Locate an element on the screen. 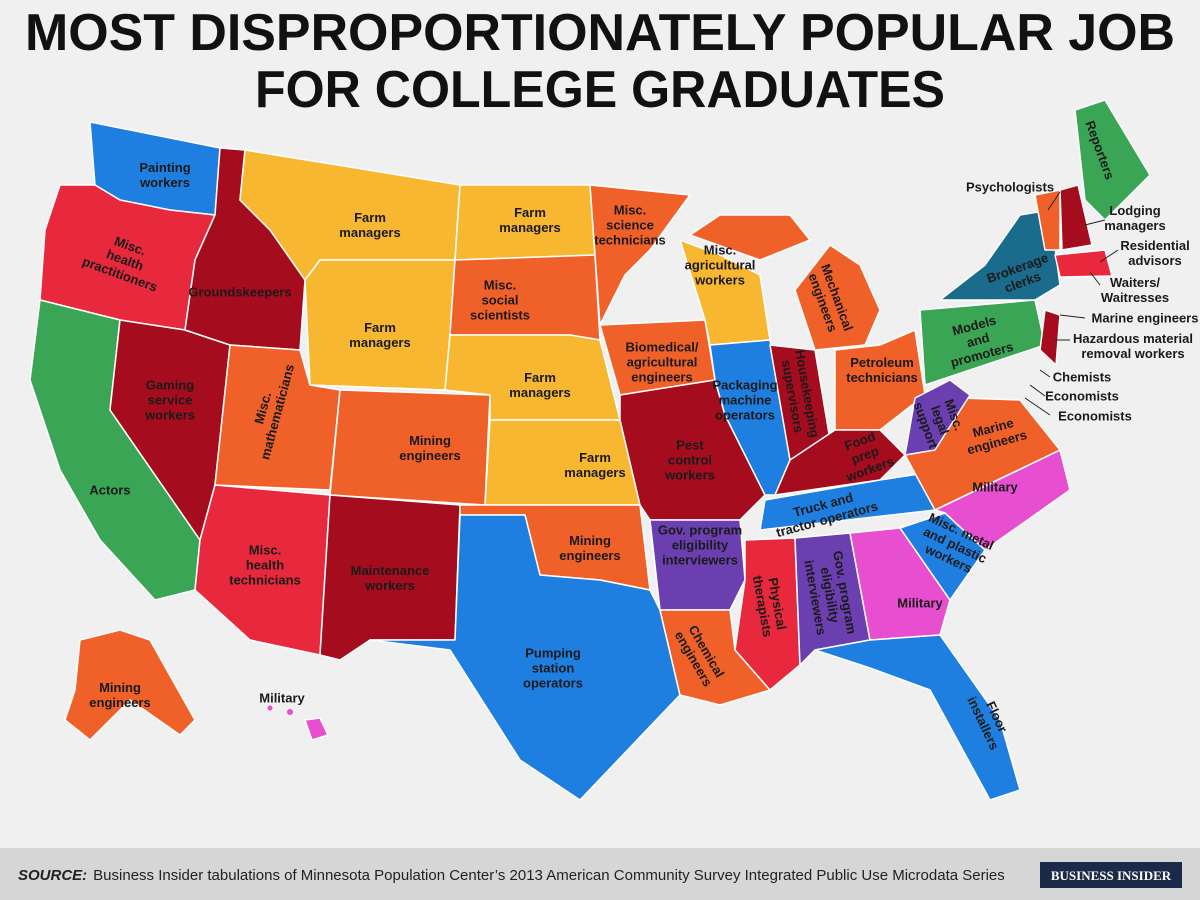 Image resolution: width=1200 pixels, height=900 pixels. label-line: Chemists is located at coordinates (1082, 377).